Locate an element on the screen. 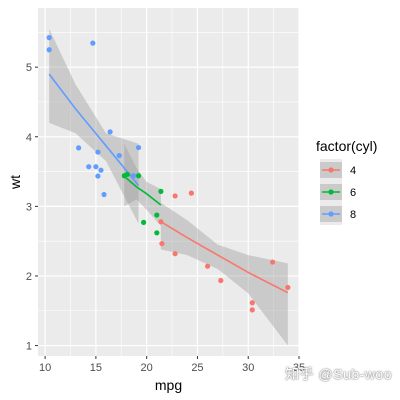 This screenshot has height=400, width=400. watermark-text: 知乎 @Sub-woo is located at coordinates (338, 374).